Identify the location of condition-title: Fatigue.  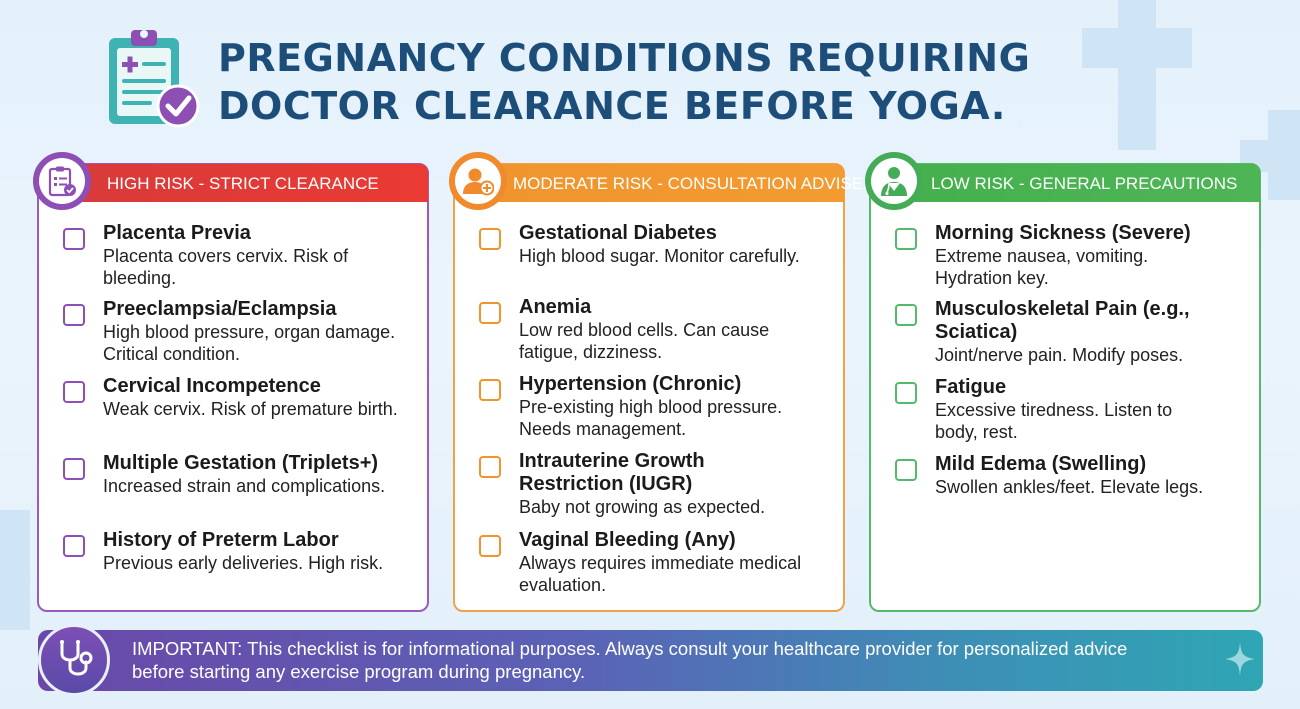
(971, 387).